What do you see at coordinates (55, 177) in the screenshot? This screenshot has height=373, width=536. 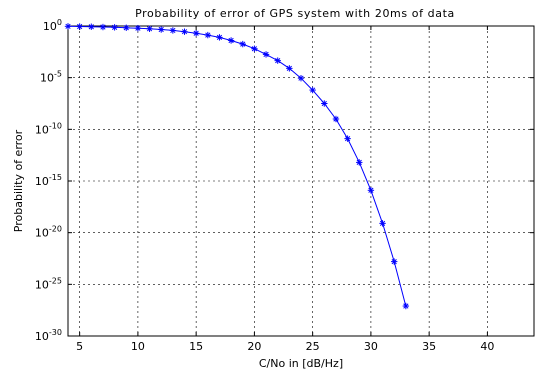 I see `y-tick-exponent: -15` at bounding box center [55, 177].